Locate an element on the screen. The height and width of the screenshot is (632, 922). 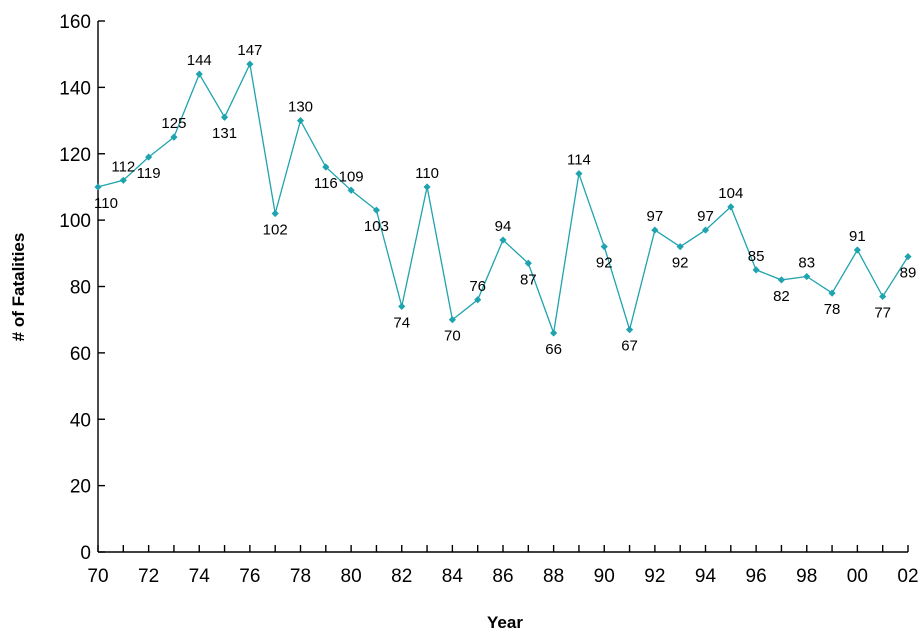
data-label: 85 is located at coordinates (756, 256).